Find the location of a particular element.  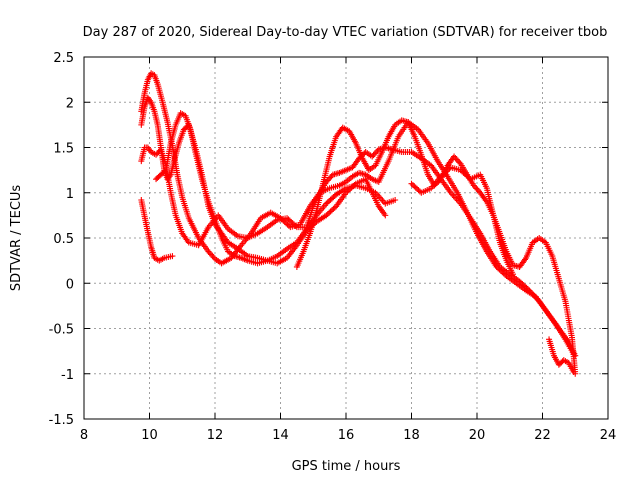

x-tick-labels: 8 10 12 14 16 18 20 22 24 is located at coordinates (348, 435).